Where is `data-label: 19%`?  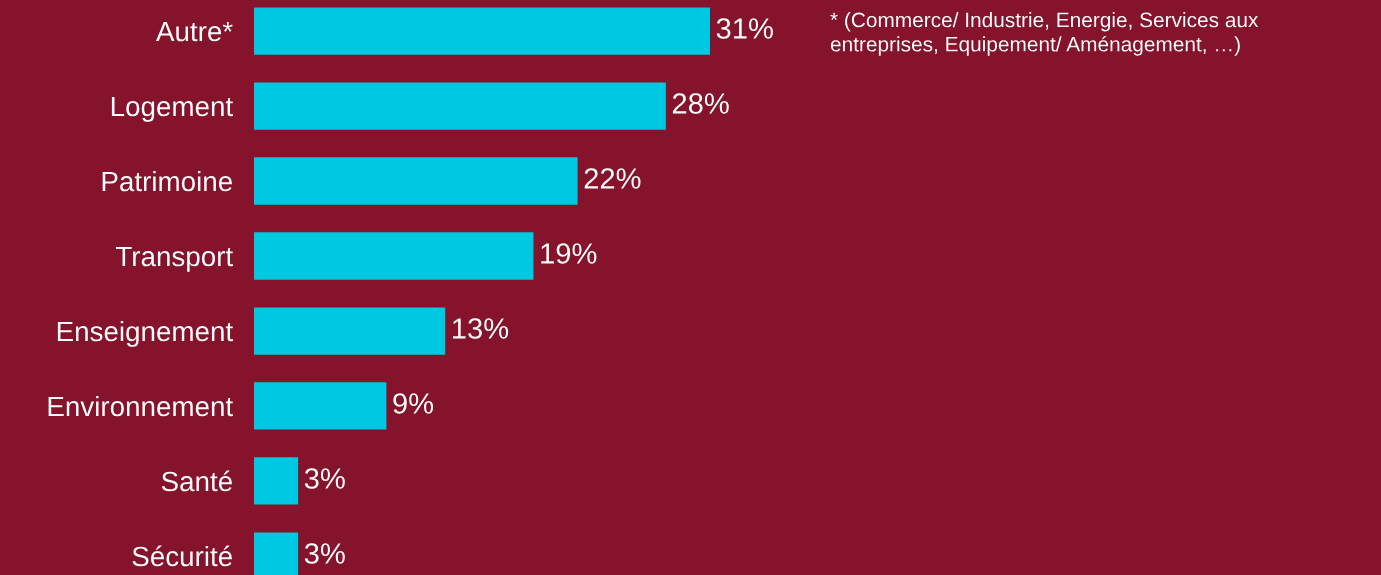
data-label: 19% is located at coordinates (569, 253).